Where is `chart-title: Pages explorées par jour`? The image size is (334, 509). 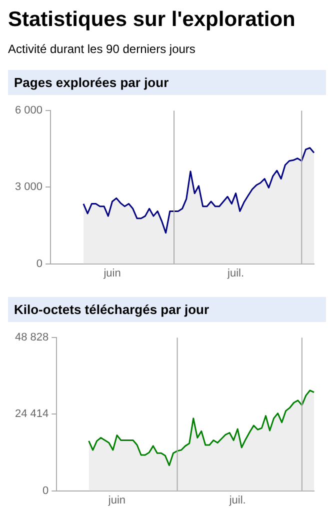 chart-title: Pages explorées par jour is located at coordinates (167, 82).